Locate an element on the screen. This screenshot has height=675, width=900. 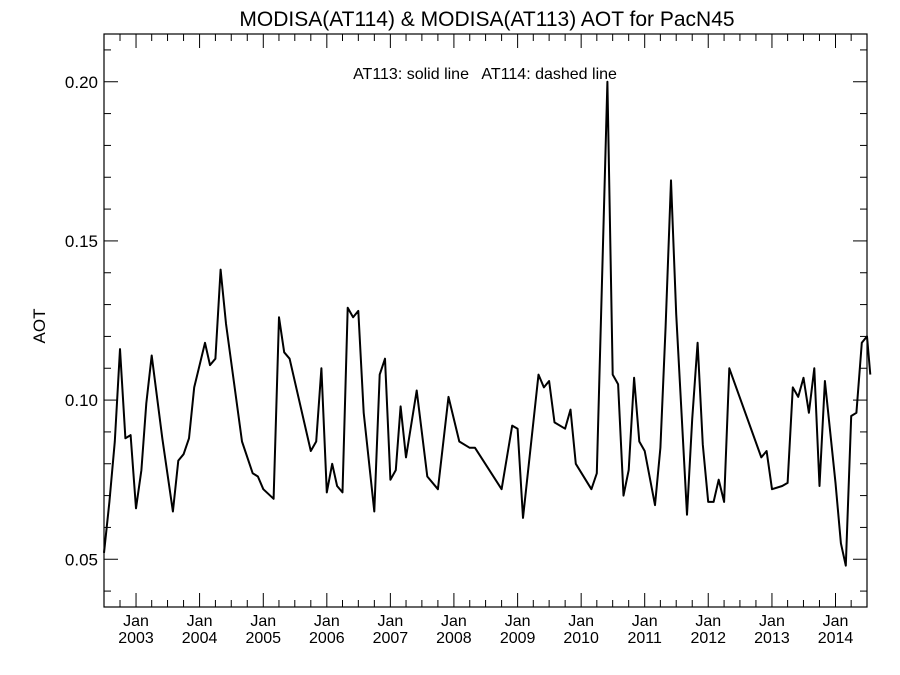
x-tick-label-year: 2005 is located at coordinates (263, 638).